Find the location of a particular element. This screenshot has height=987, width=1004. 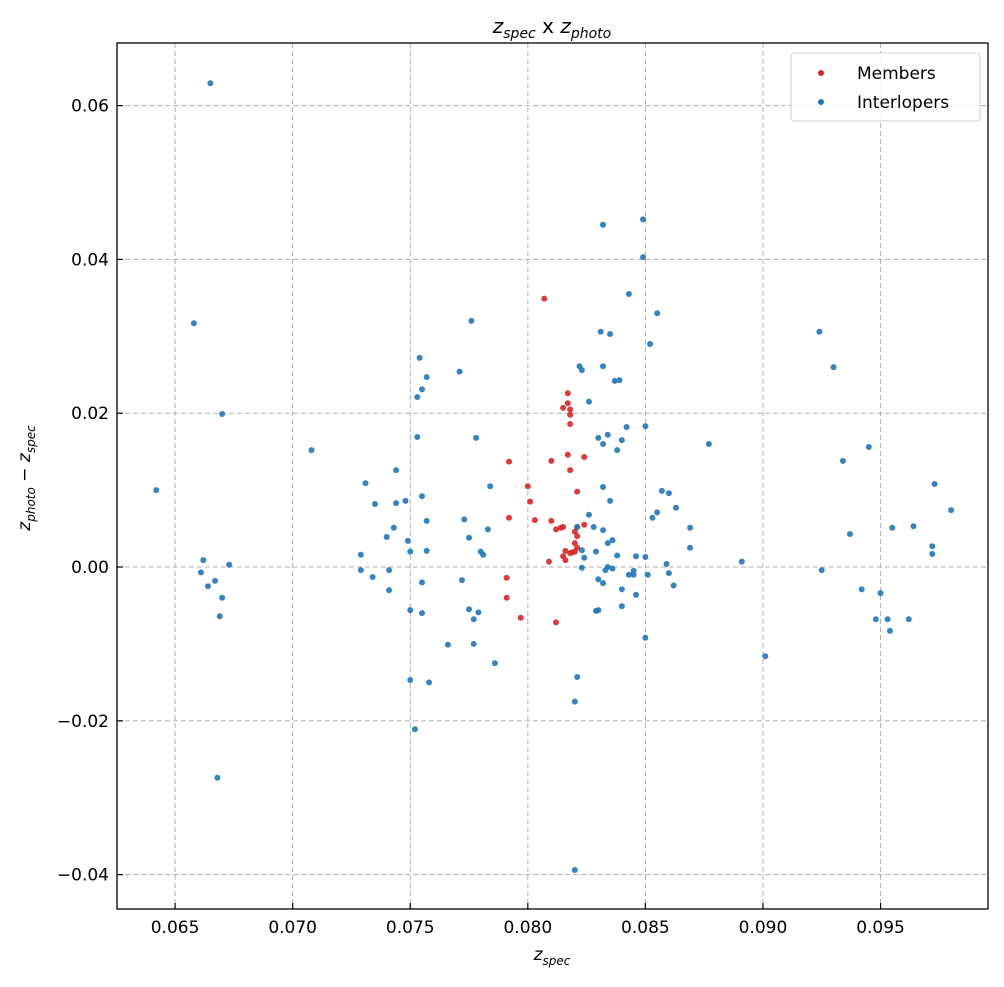

legend-box is located at coordinates (885, 87).